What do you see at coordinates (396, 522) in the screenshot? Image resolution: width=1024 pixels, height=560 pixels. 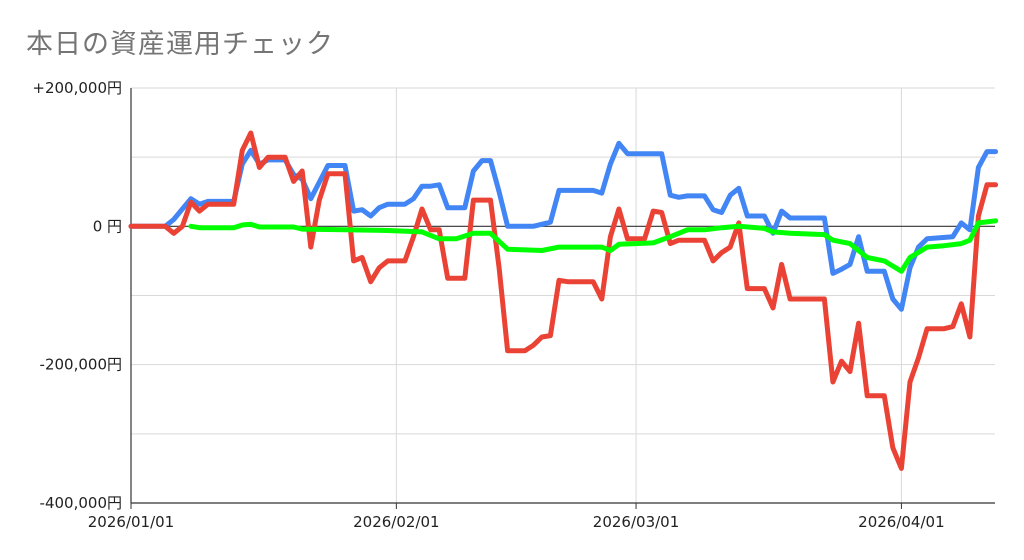 I see `x-tick-label: 2026/02/01` at bounding box center [396, 522].